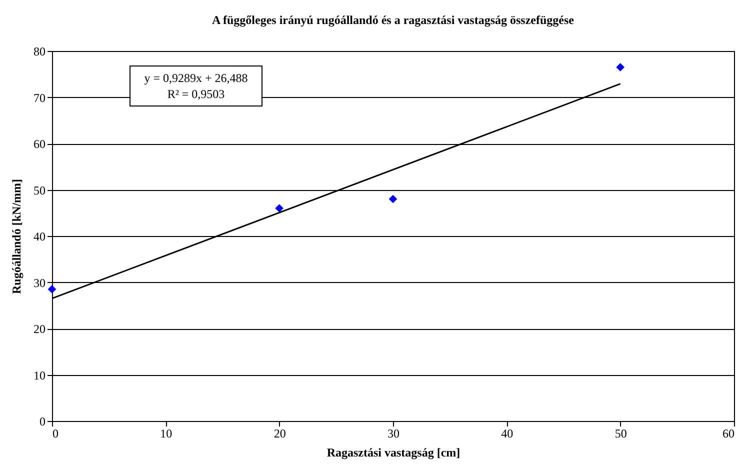 This screenshot has height=468, width=747. What do you see at coordinates (55, 433) in the screenshot?
I see `x-tick-label: 0` at bounding box center [55, 433].